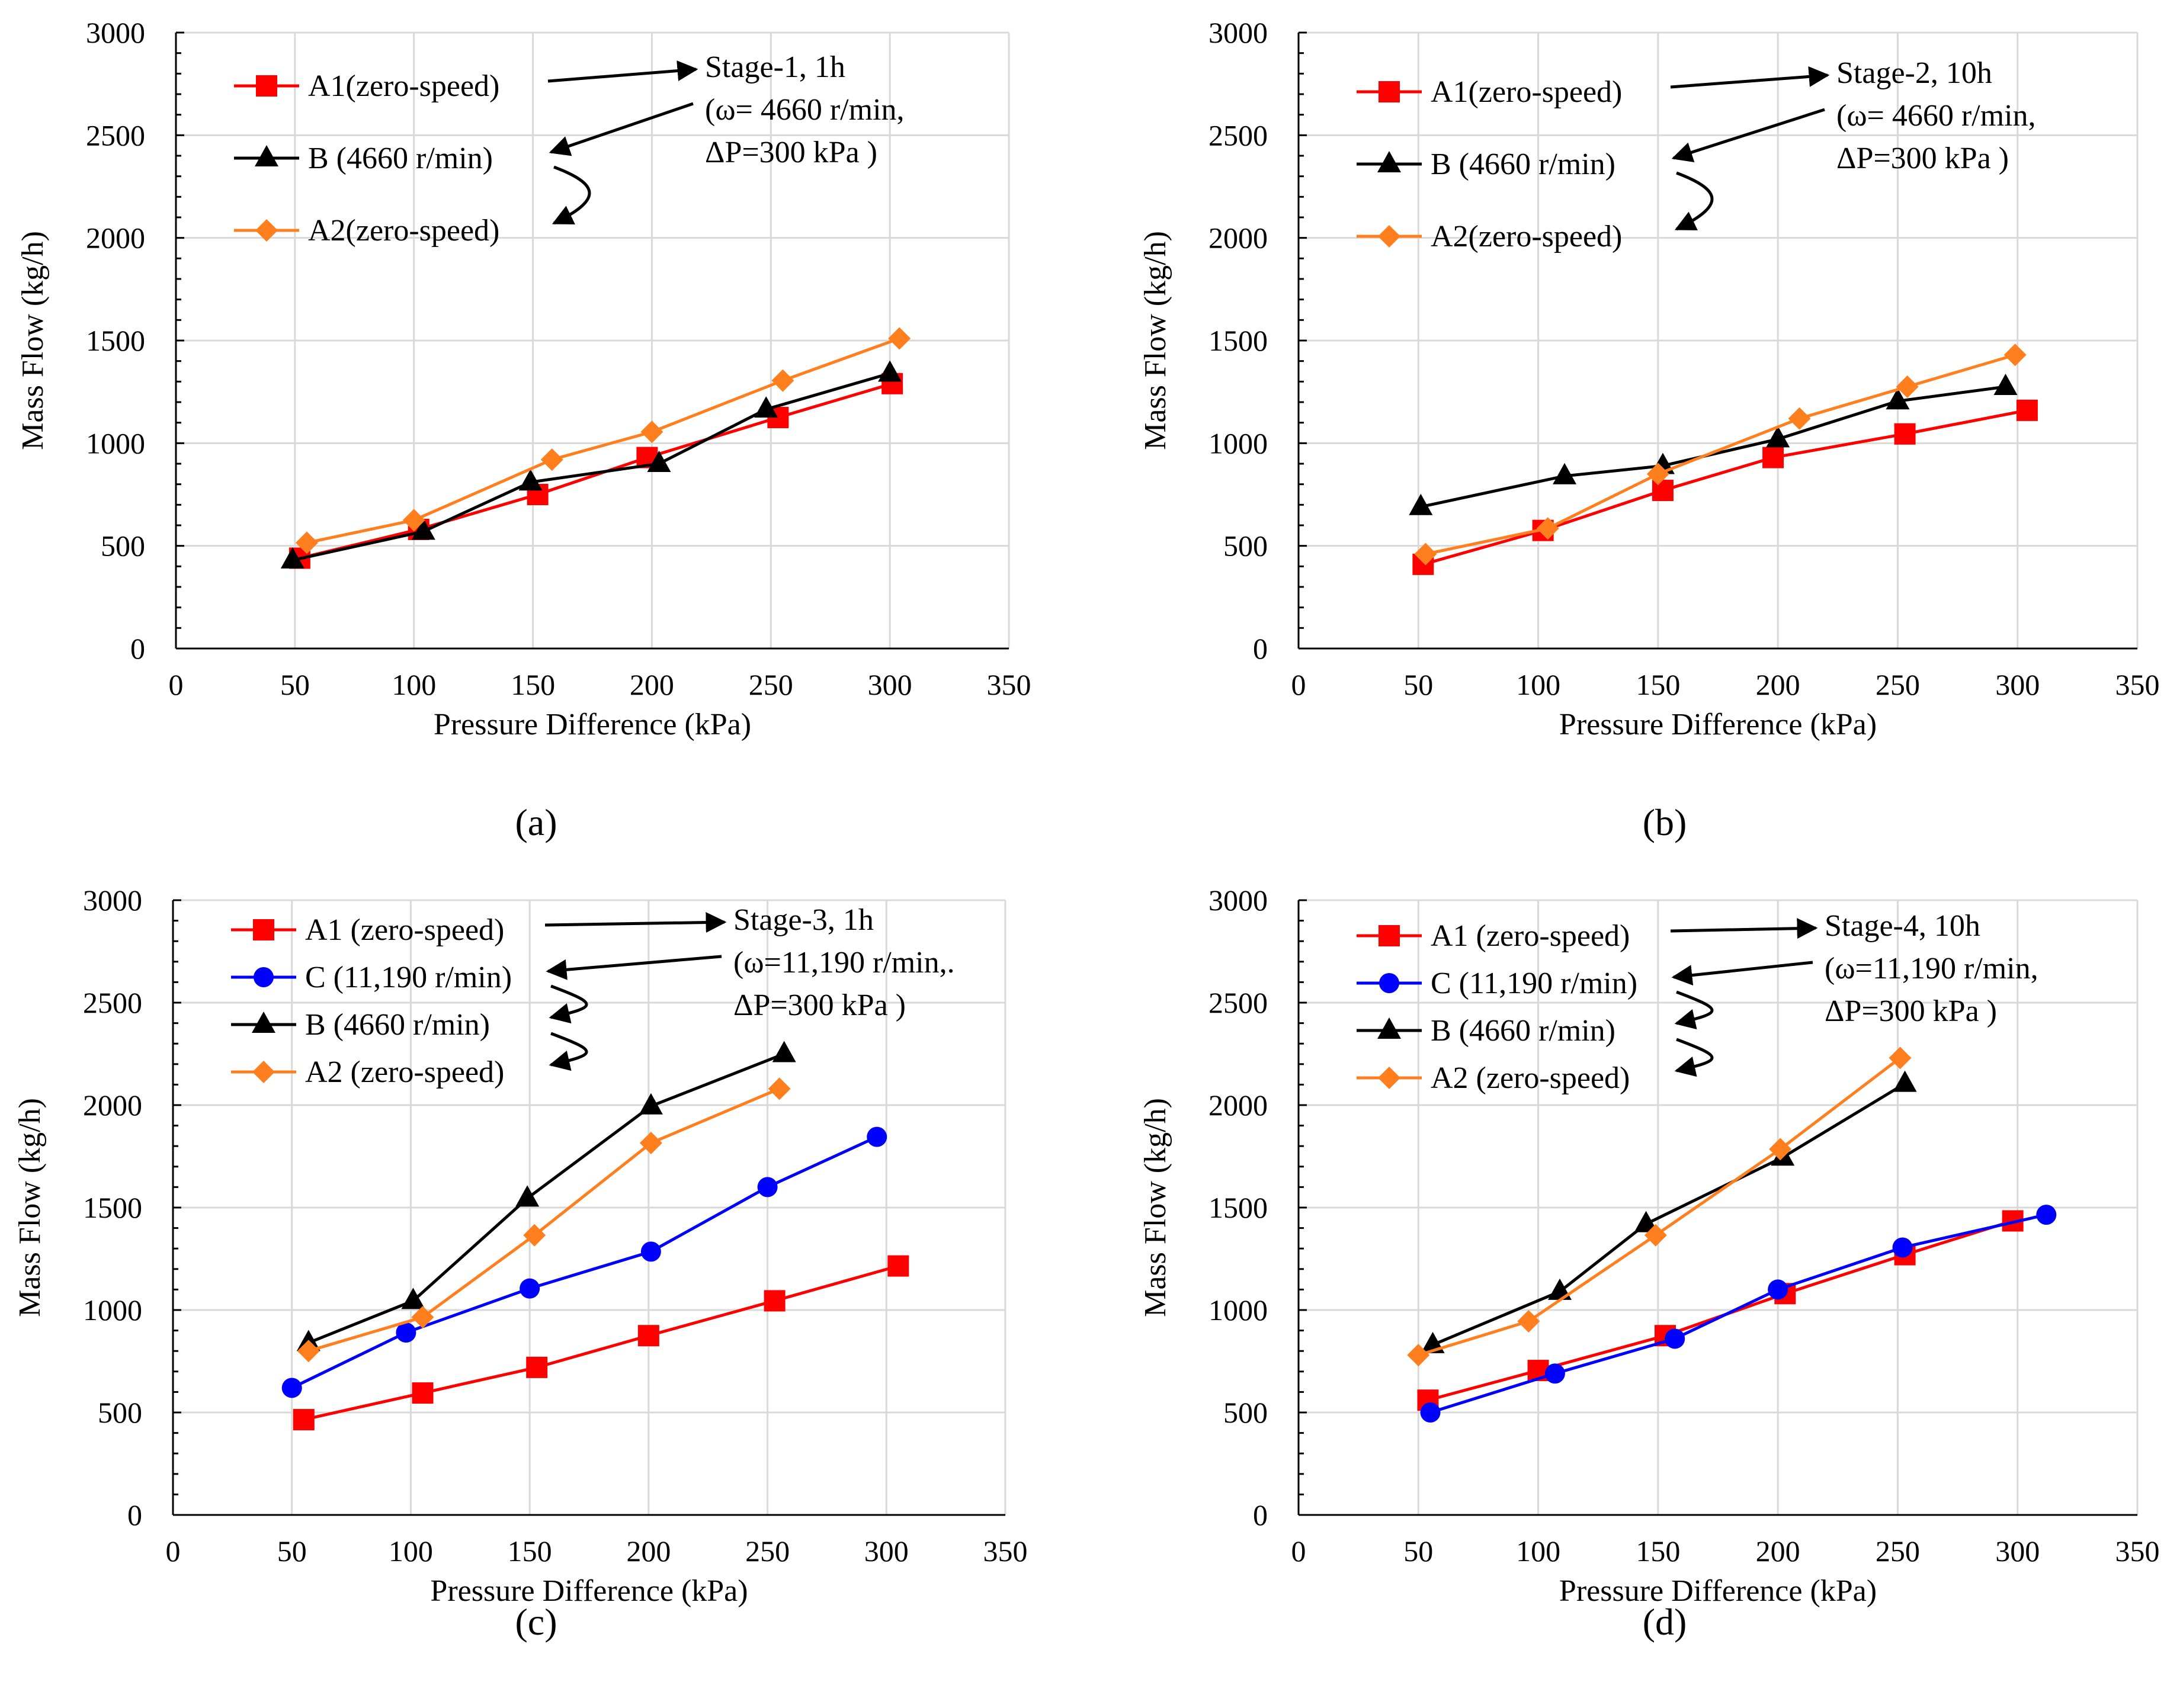 The image size is (2167, 1708). I want to click on stage-annotation: (ω= 4660 r/min,, so click(805, 110).